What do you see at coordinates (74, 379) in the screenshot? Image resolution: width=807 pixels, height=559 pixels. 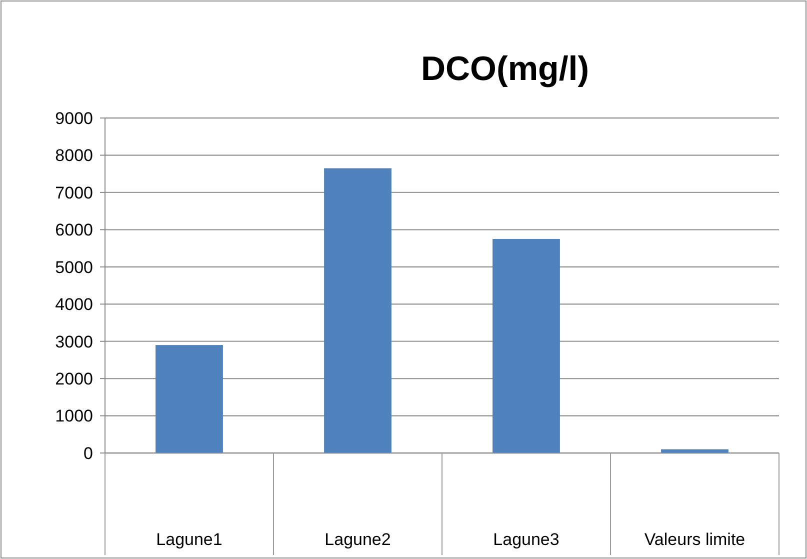 I see `y-tick-label: 2000` at bounding box center [74, 379].